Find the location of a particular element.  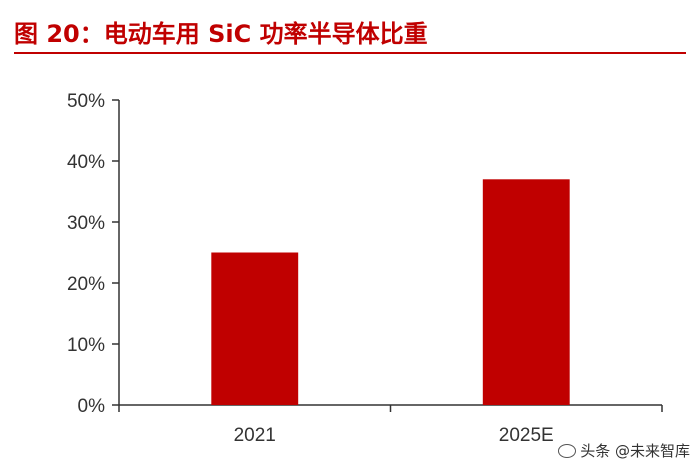

watermark: 头条 @未来智库 is located at coordinates (624, 450).